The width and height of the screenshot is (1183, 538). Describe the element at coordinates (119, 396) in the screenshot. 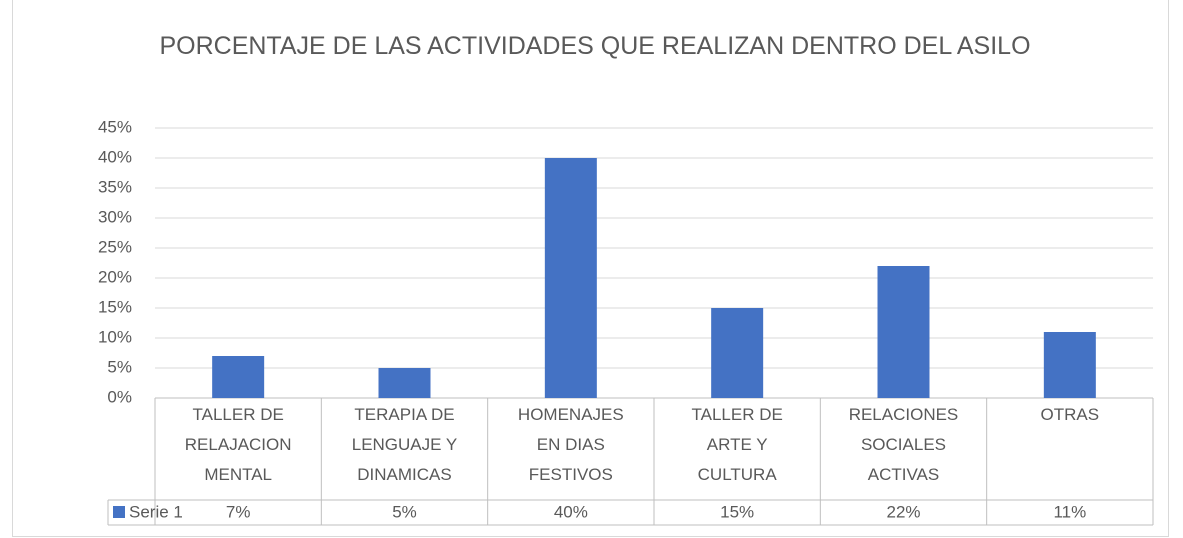

I see `y-tick-label: 0%` at that location.